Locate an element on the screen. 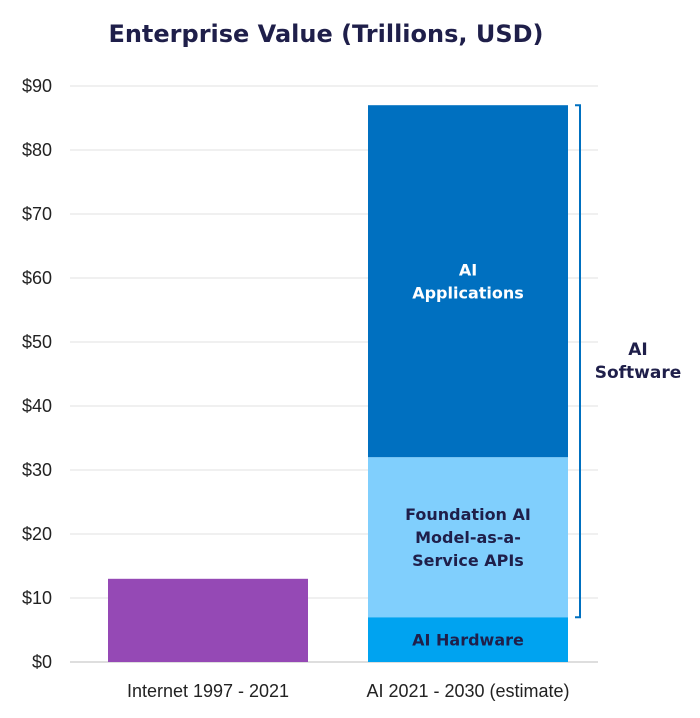 The image size is (700, 718). bracket-label: AI Software is located at coordinates (638, 361).